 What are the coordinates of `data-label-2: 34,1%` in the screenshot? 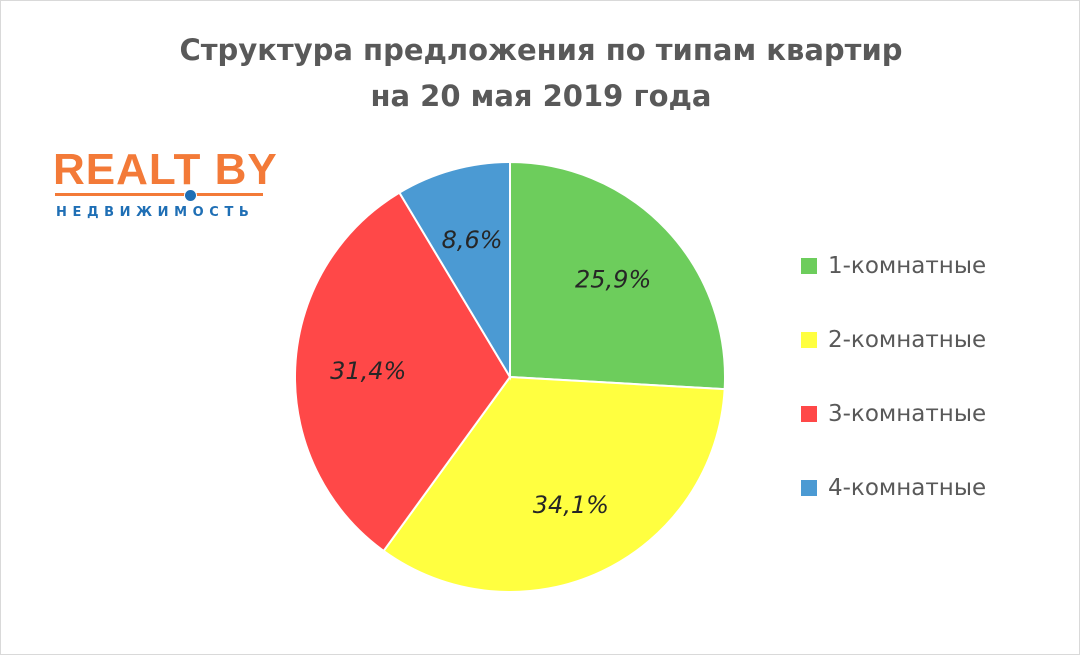 It's located at (571, 505).